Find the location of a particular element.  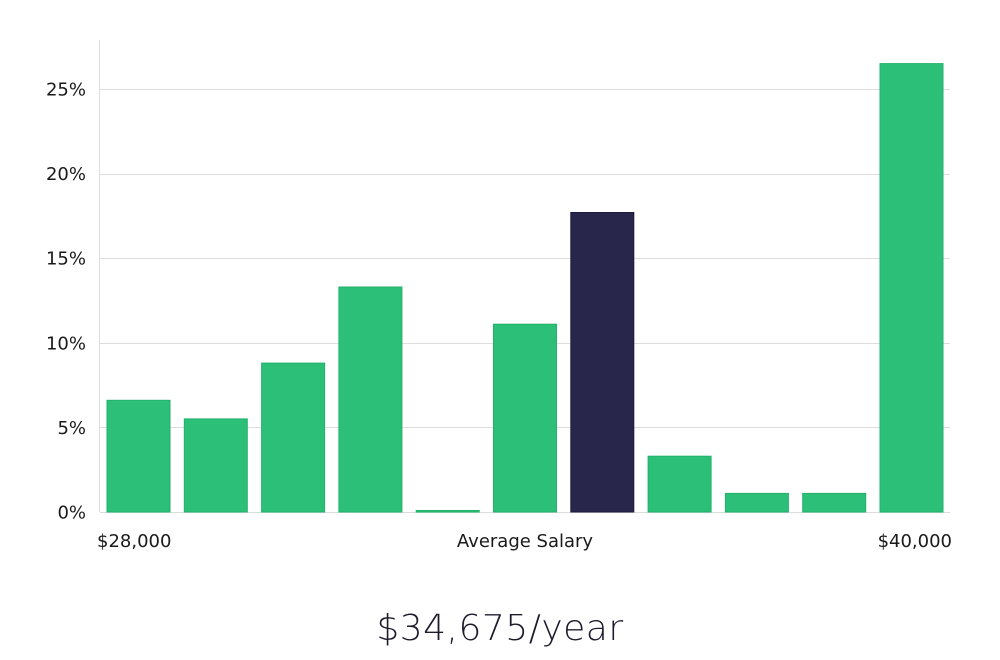

bar-highlighted is located at coordinates (602, 362).